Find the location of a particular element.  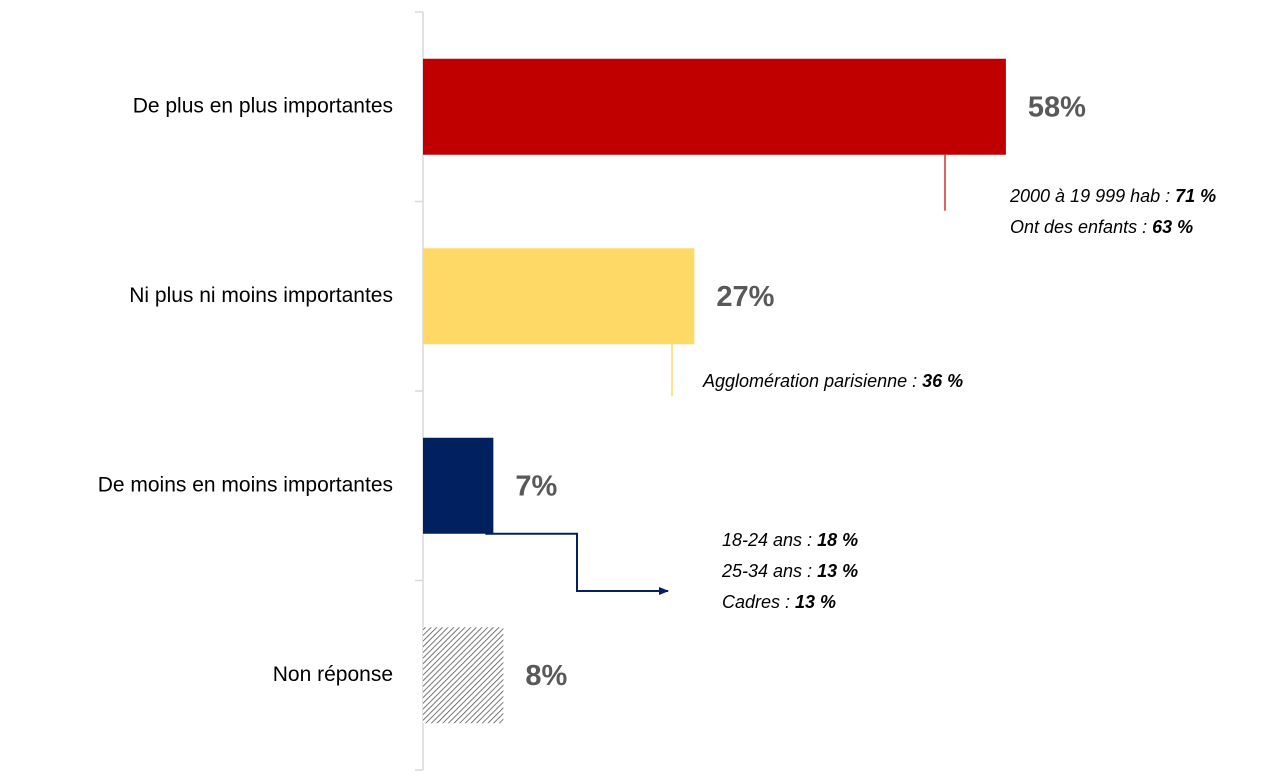

annotation-text: Agglomération parisienne : is located at coordinates (809, 381).